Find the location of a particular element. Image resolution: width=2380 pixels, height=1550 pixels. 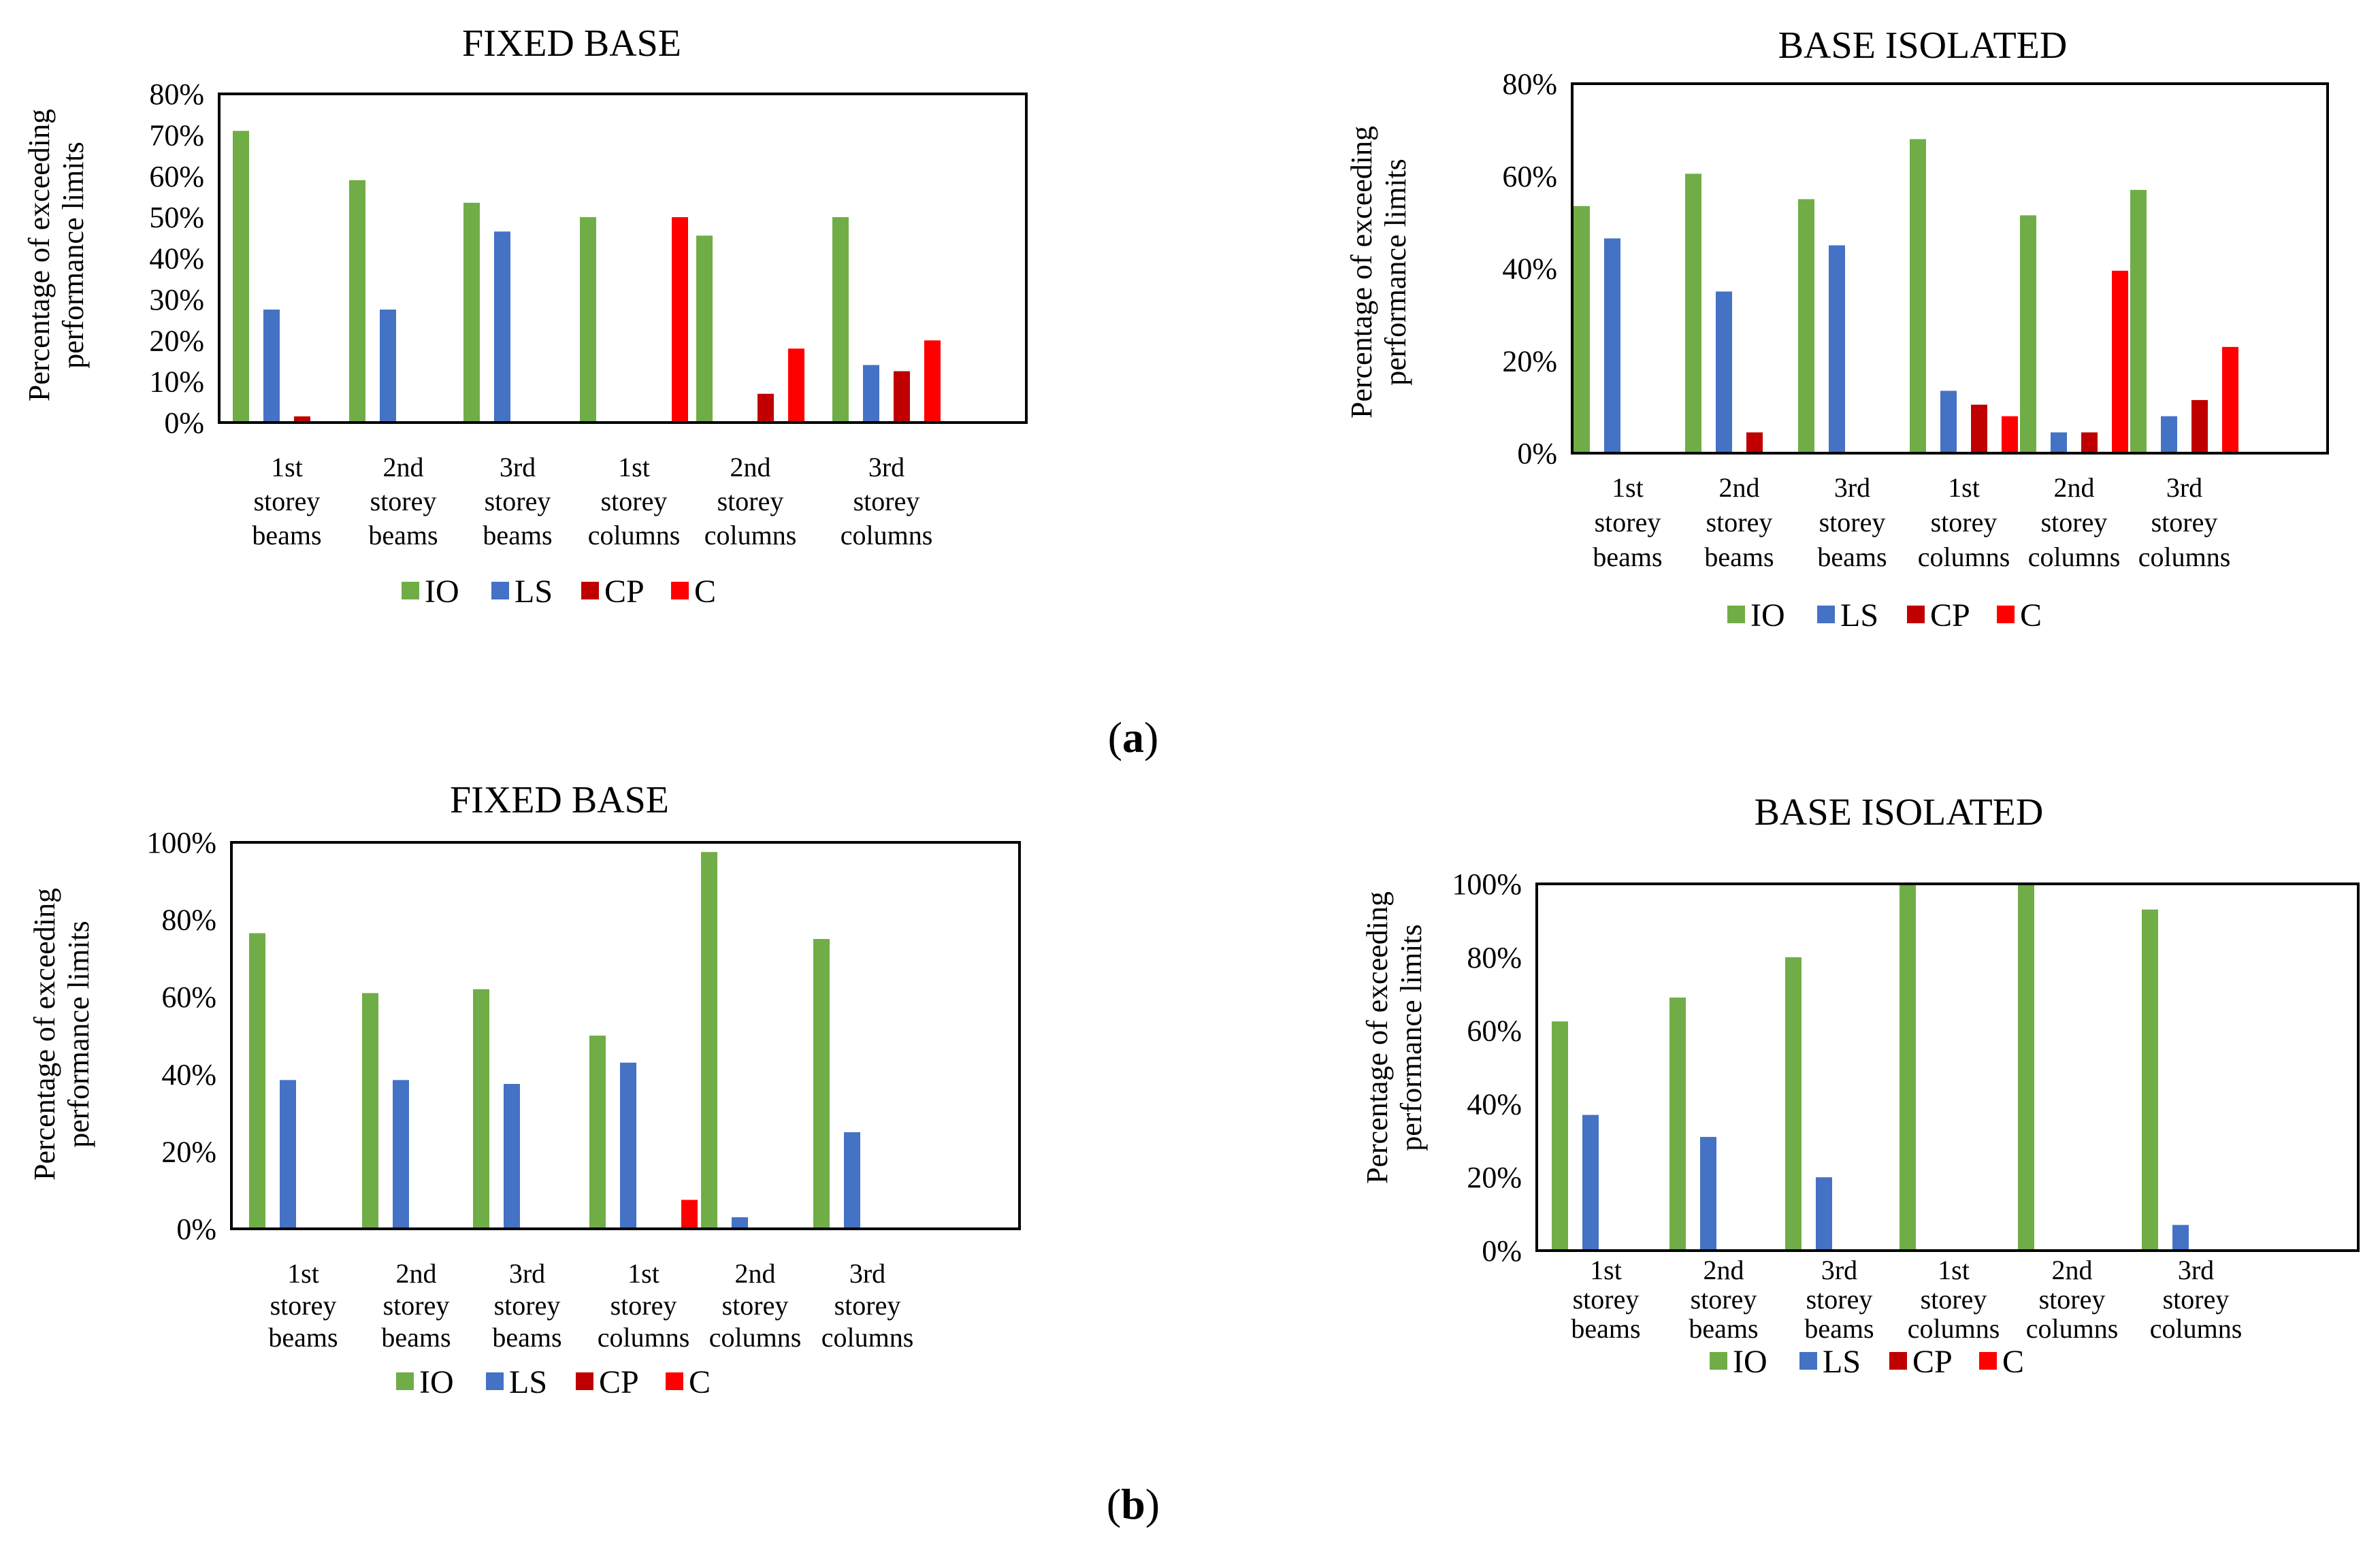

y-tick-label: 70% is located at coordinates (176, 135).